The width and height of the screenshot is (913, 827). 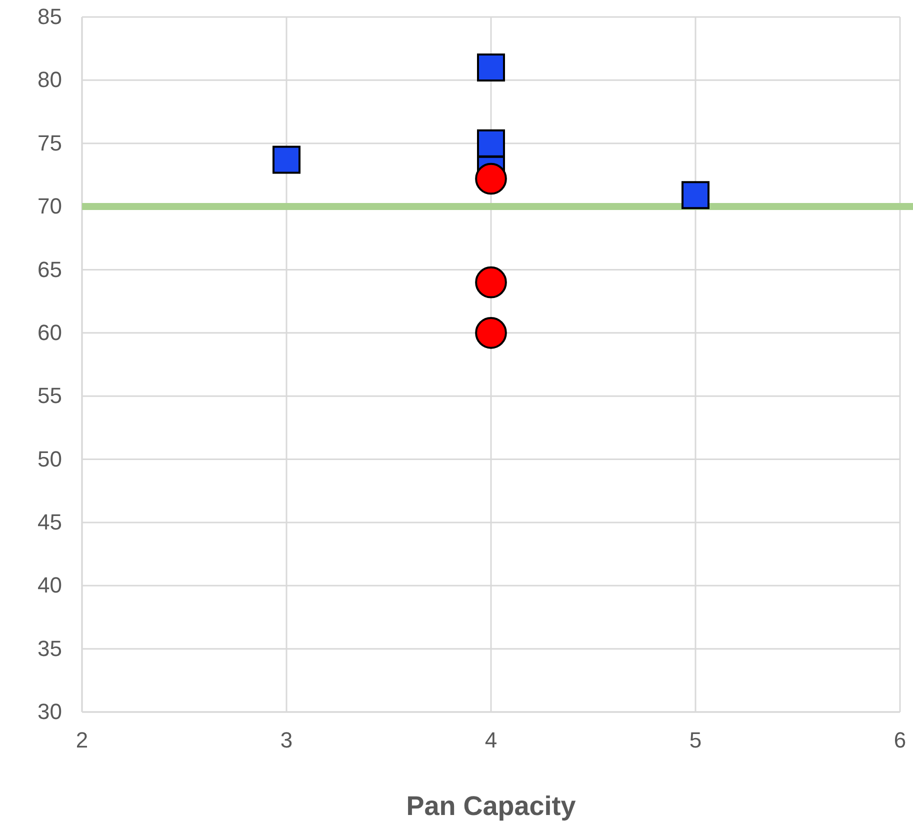 I want to click on y-tick-label: 55, so click(x=50, y=395).